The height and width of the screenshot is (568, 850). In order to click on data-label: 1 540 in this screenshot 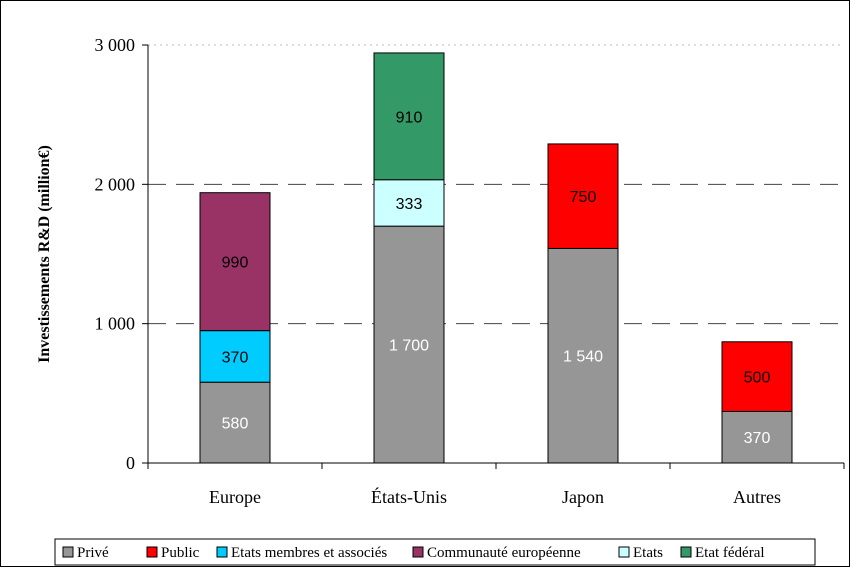, I will do `click(583, 357)`.